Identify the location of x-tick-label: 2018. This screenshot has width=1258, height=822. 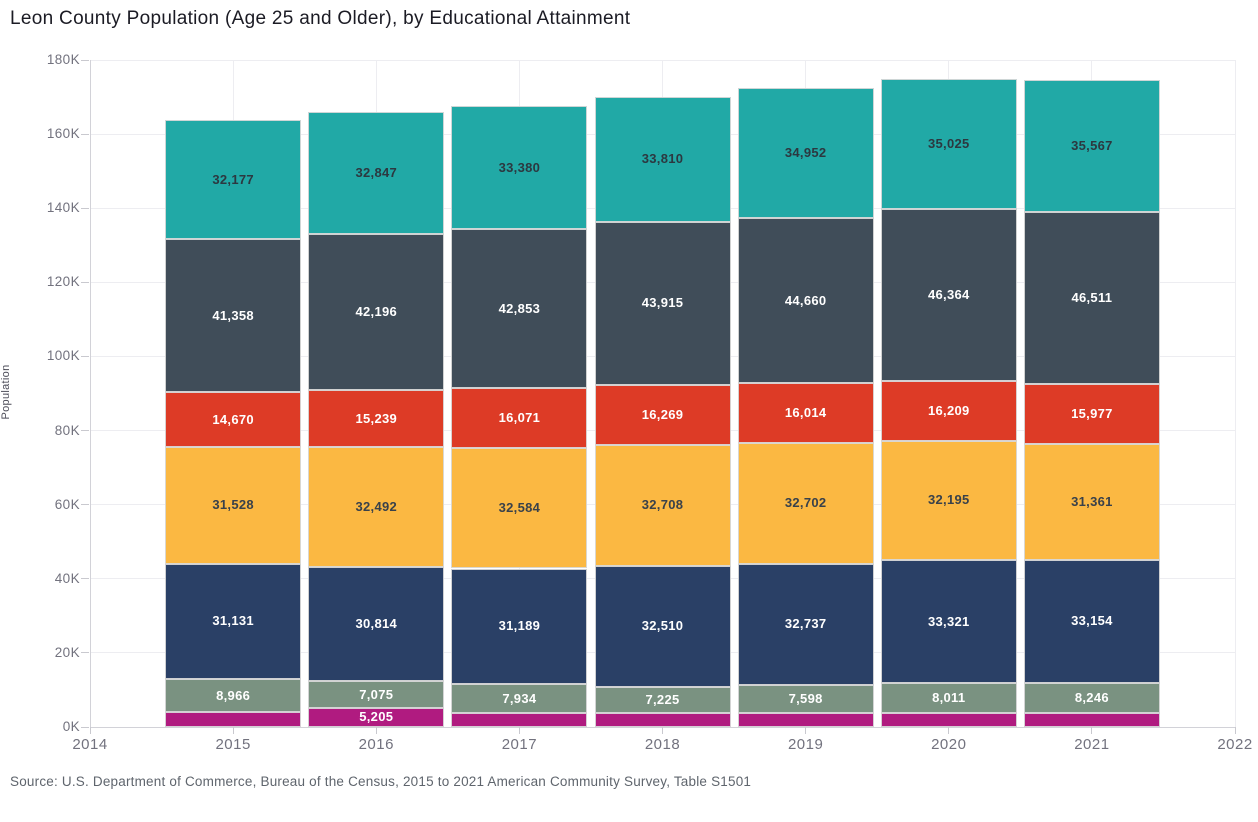
(662, 744).